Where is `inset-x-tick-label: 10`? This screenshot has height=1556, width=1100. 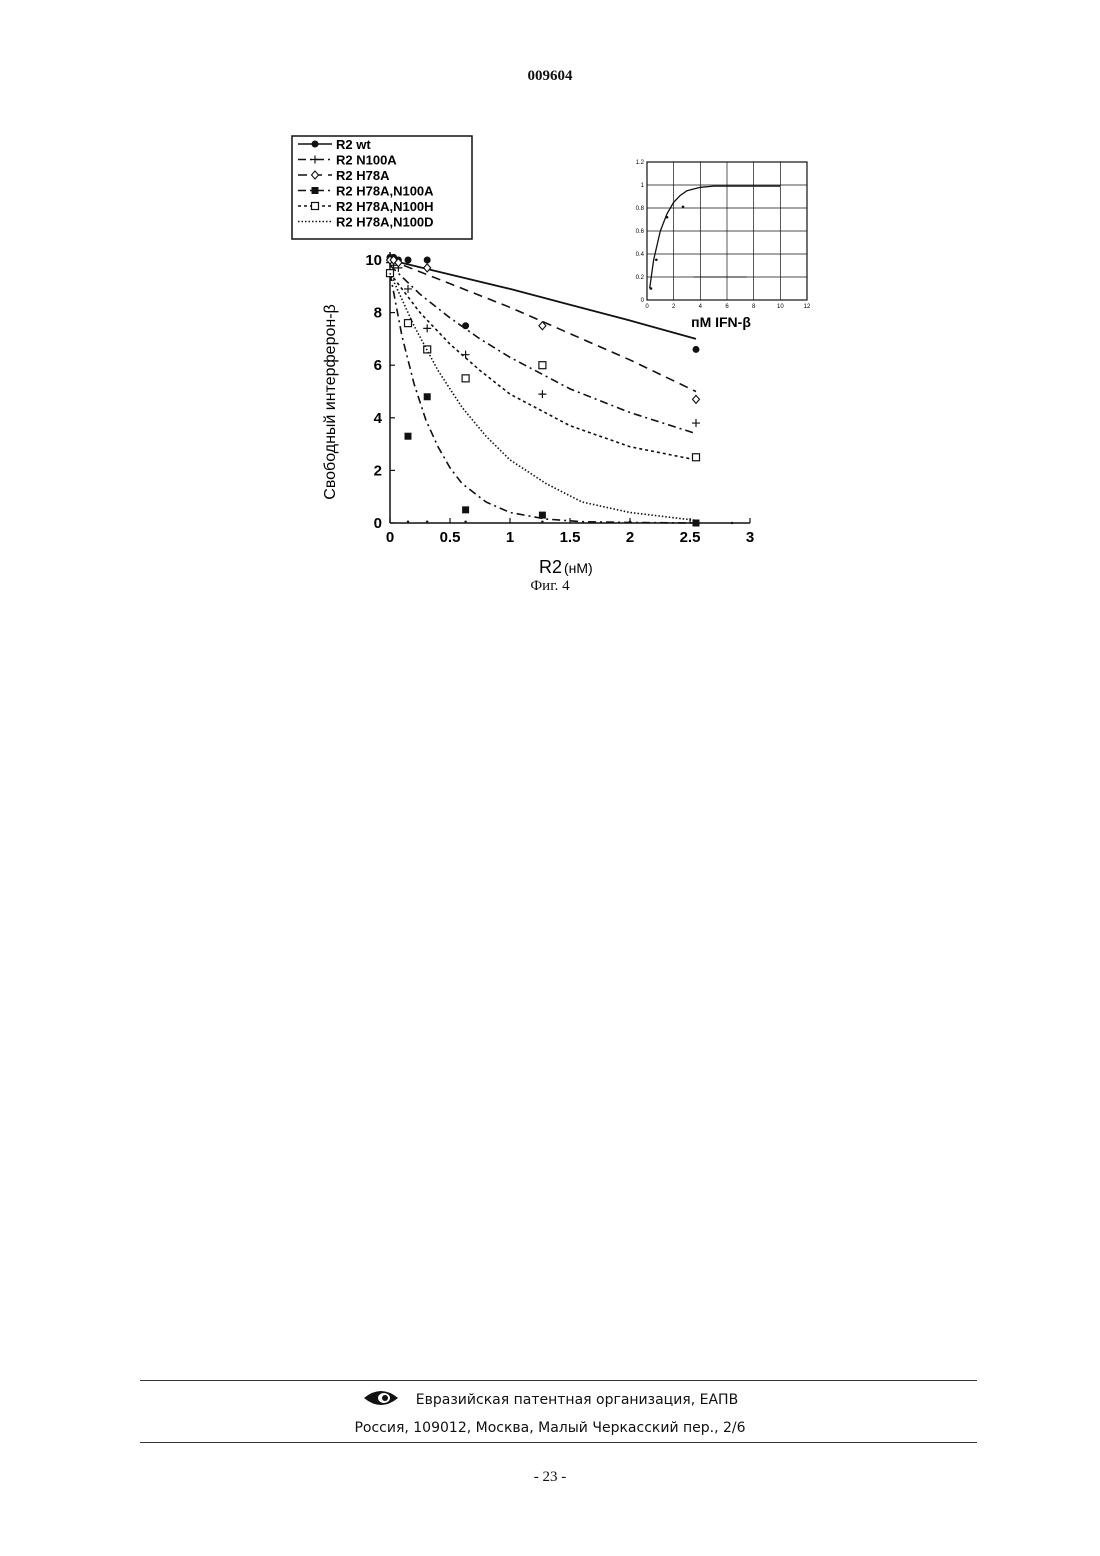 inset-x-tick-label: 10 is located at coordinates (780, 307).